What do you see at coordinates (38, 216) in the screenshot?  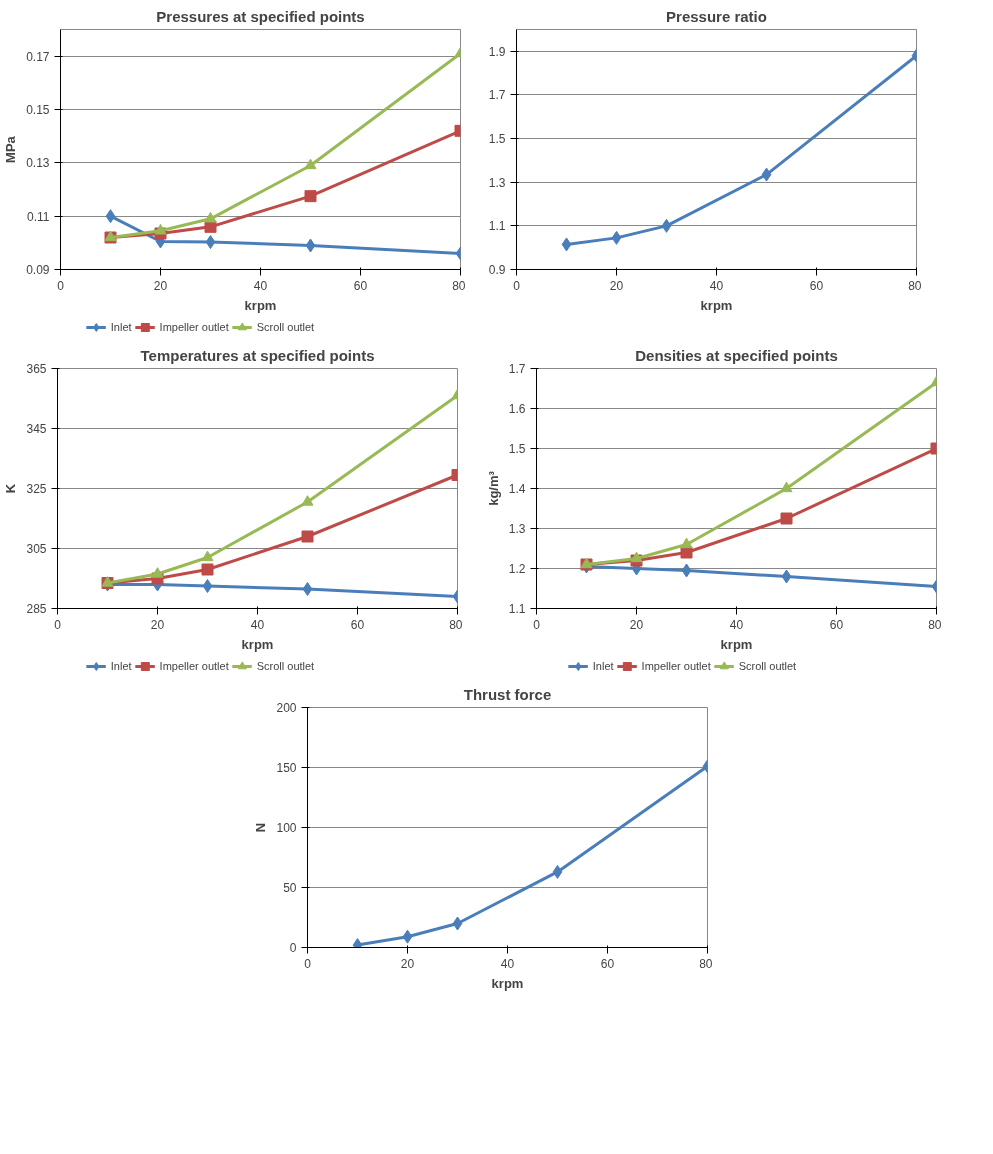 I see `y-tick-label: 0.11` at bounding box center [38, 216].